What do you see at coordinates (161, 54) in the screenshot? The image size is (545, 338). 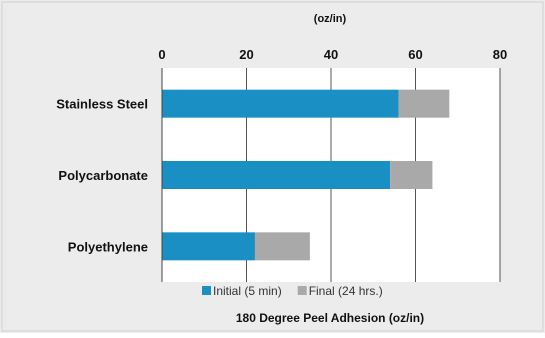 I see `x-tick-label: 0` at bounding box center [161, 54].